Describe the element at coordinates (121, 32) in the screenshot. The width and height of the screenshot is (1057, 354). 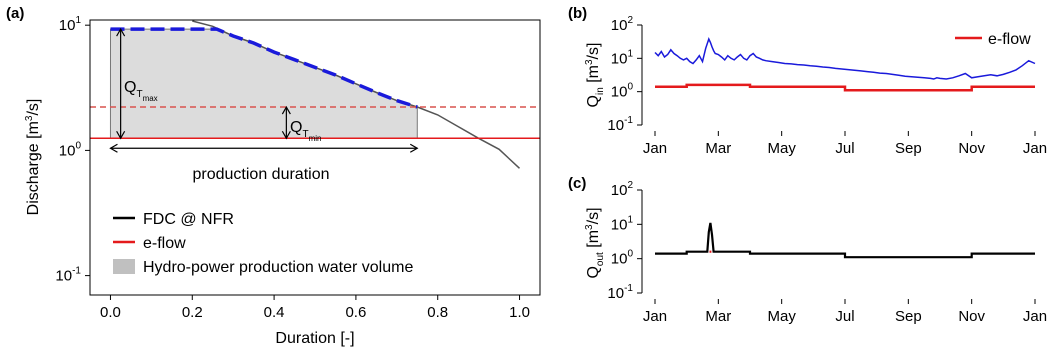
I see `qtmax-arrow-head-top` at that location.